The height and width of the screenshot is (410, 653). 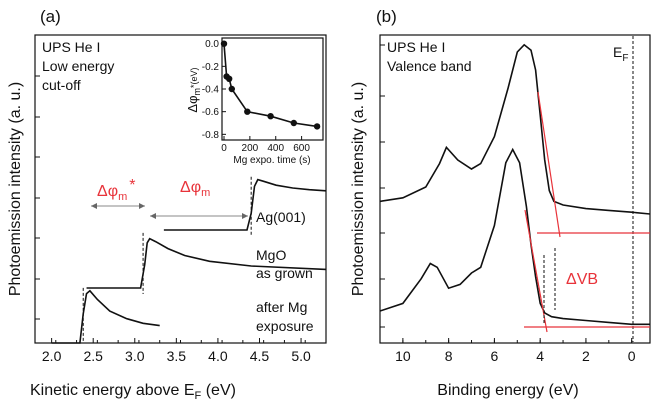 I want to click on fermi-level-label-main: E, so click(x=617, y=52).